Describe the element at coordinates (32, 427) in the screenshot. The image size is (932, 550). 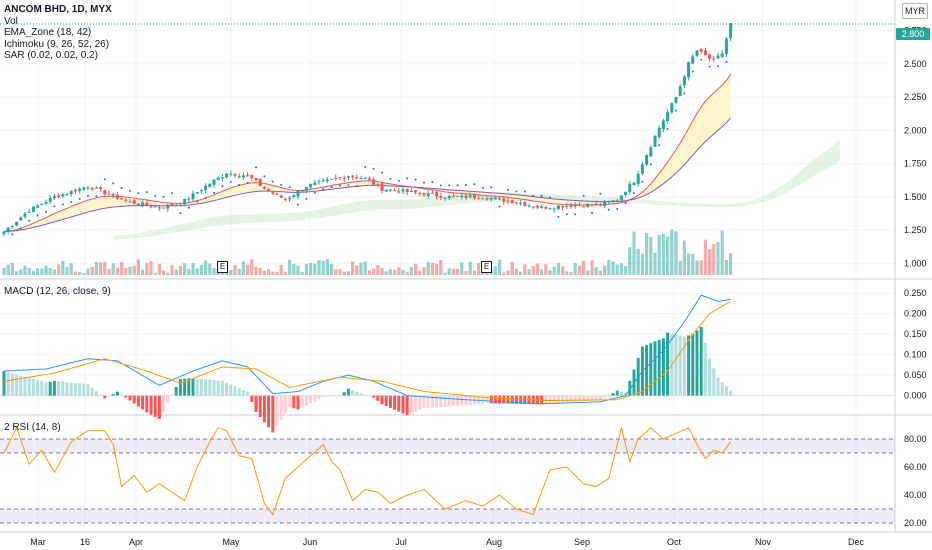
I see `rsi-label: 2 RSI (14, 8)` at that location.